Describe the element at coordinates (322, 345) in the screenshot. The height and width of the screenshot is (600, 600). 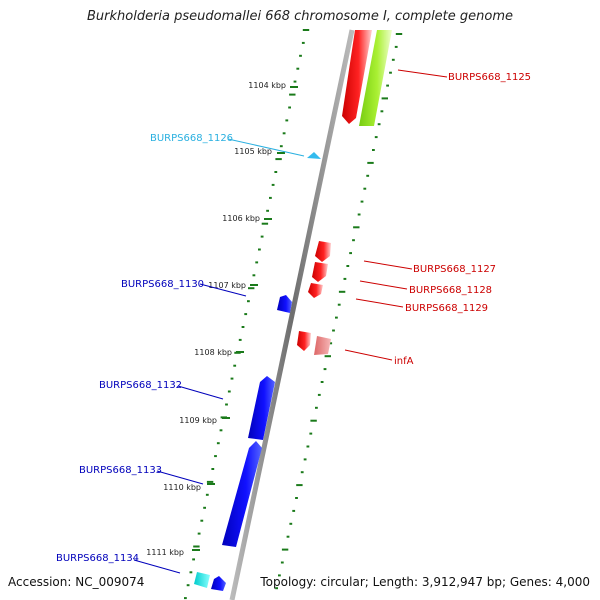
I see `gene-infa-pink` at that location.